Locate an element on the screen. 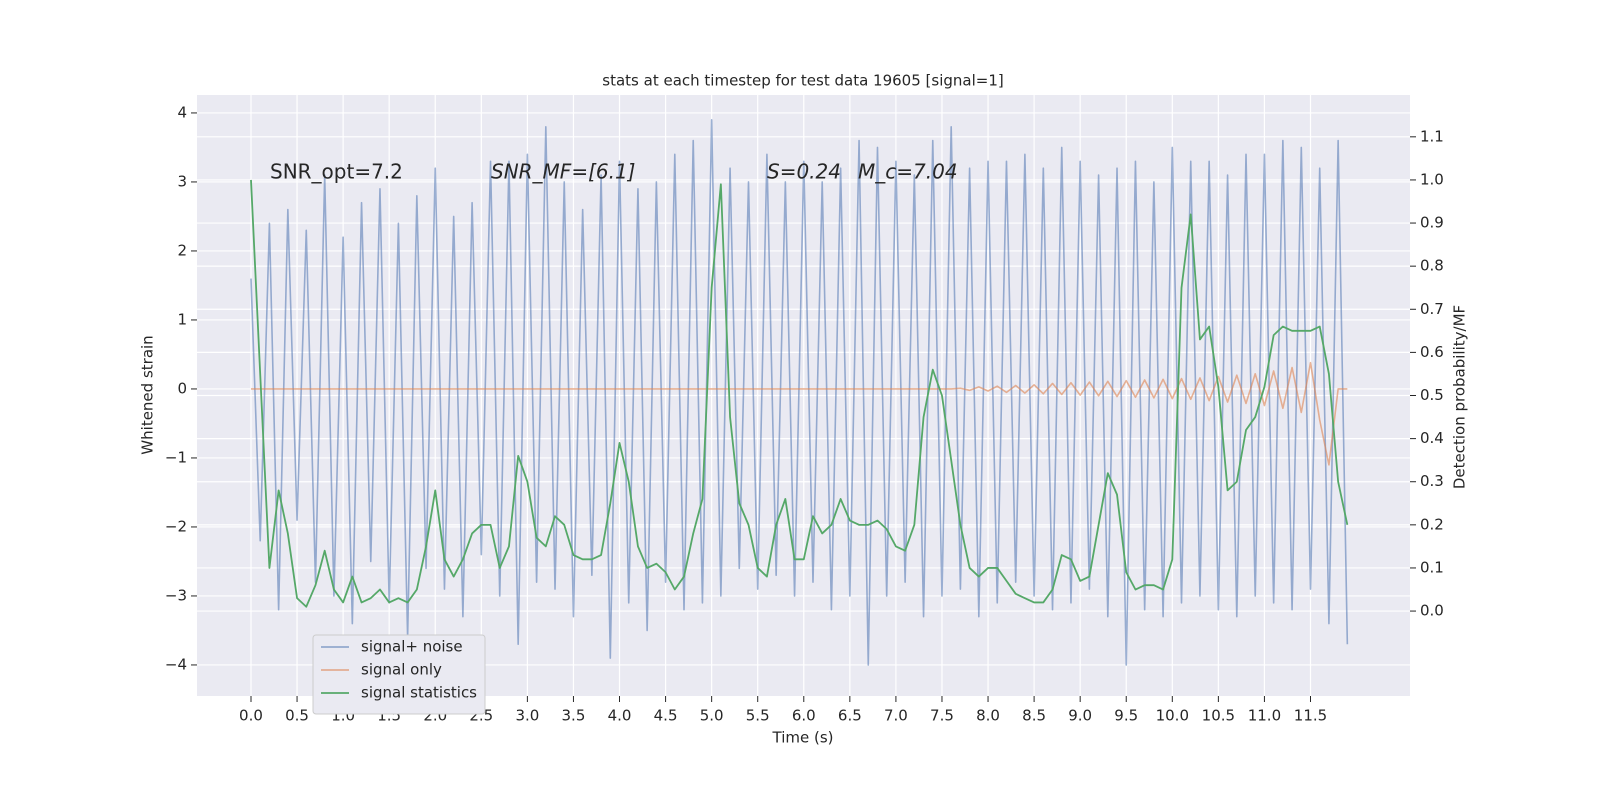  x-tick-label: 7.5 is located at coordinates (942, 716).